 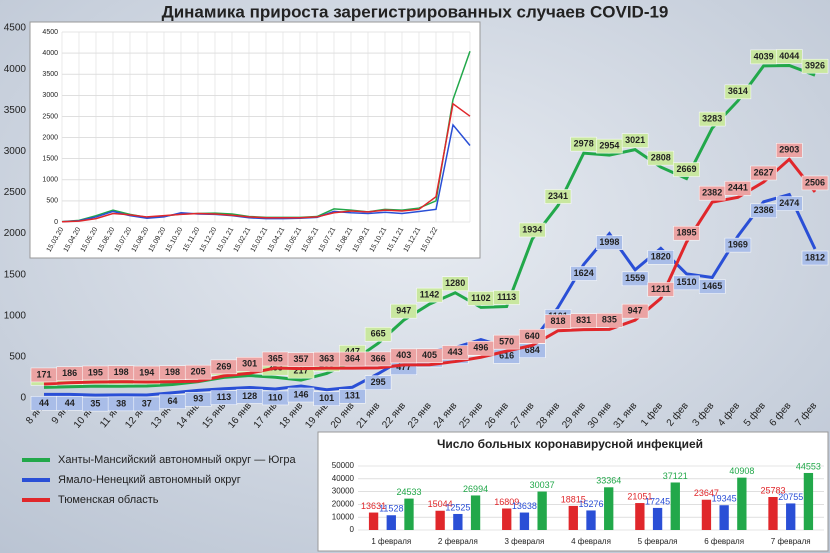 What do you see at coordinates (121, 403) in the screenshot?
I see `value-label: 38` at bounding box center [121, 403].